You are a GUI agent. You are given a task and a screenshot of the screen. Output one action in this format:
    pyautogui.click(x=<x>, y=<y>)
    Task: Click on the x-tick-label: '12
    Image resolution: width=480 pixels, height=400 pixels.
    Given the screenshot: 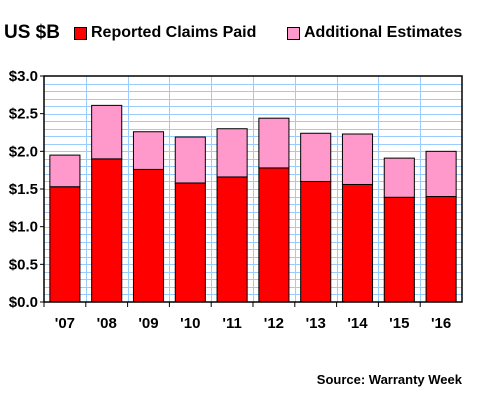 What is the action you would take?
    pyautogui.click(x=274, y=323)
    